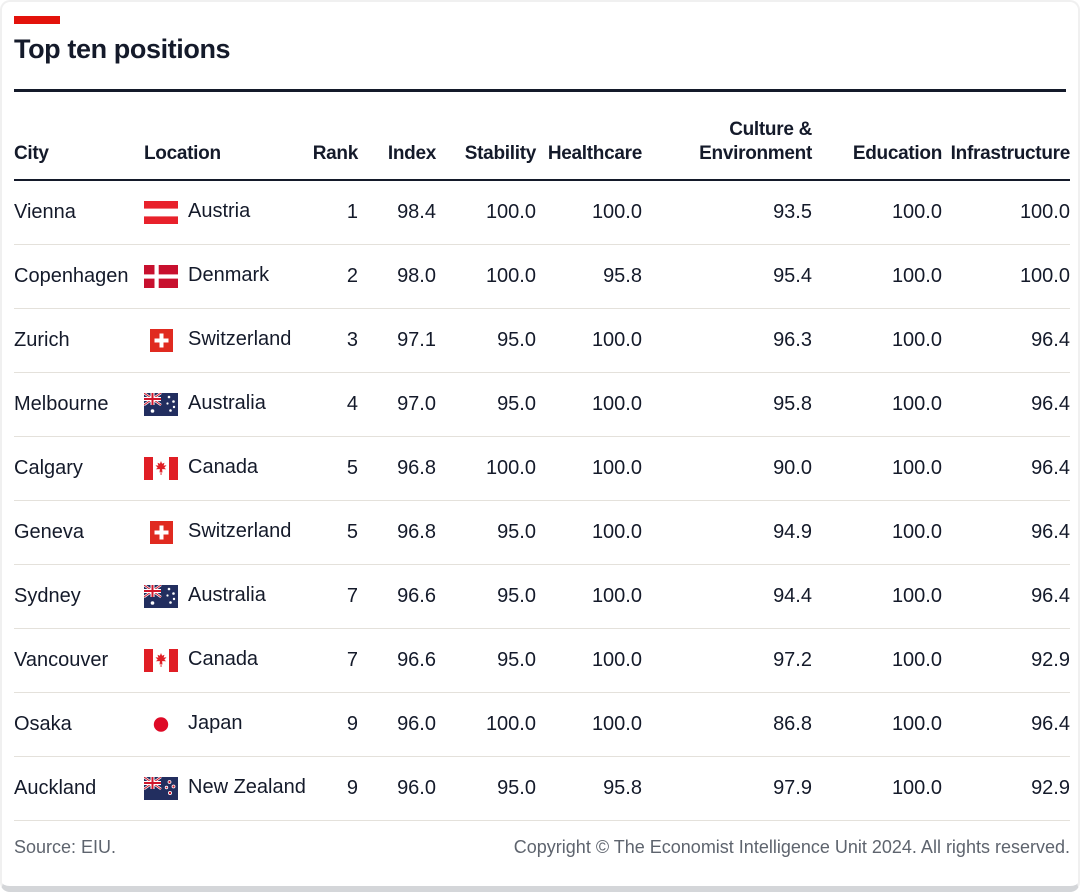 The width and height of the screenshot is (1080, 892). What do you see at coordinates (727, 136) in the screenshot?
I see `col-header-culture_environment: Culture & Environment` at bounding box center [727, 136].